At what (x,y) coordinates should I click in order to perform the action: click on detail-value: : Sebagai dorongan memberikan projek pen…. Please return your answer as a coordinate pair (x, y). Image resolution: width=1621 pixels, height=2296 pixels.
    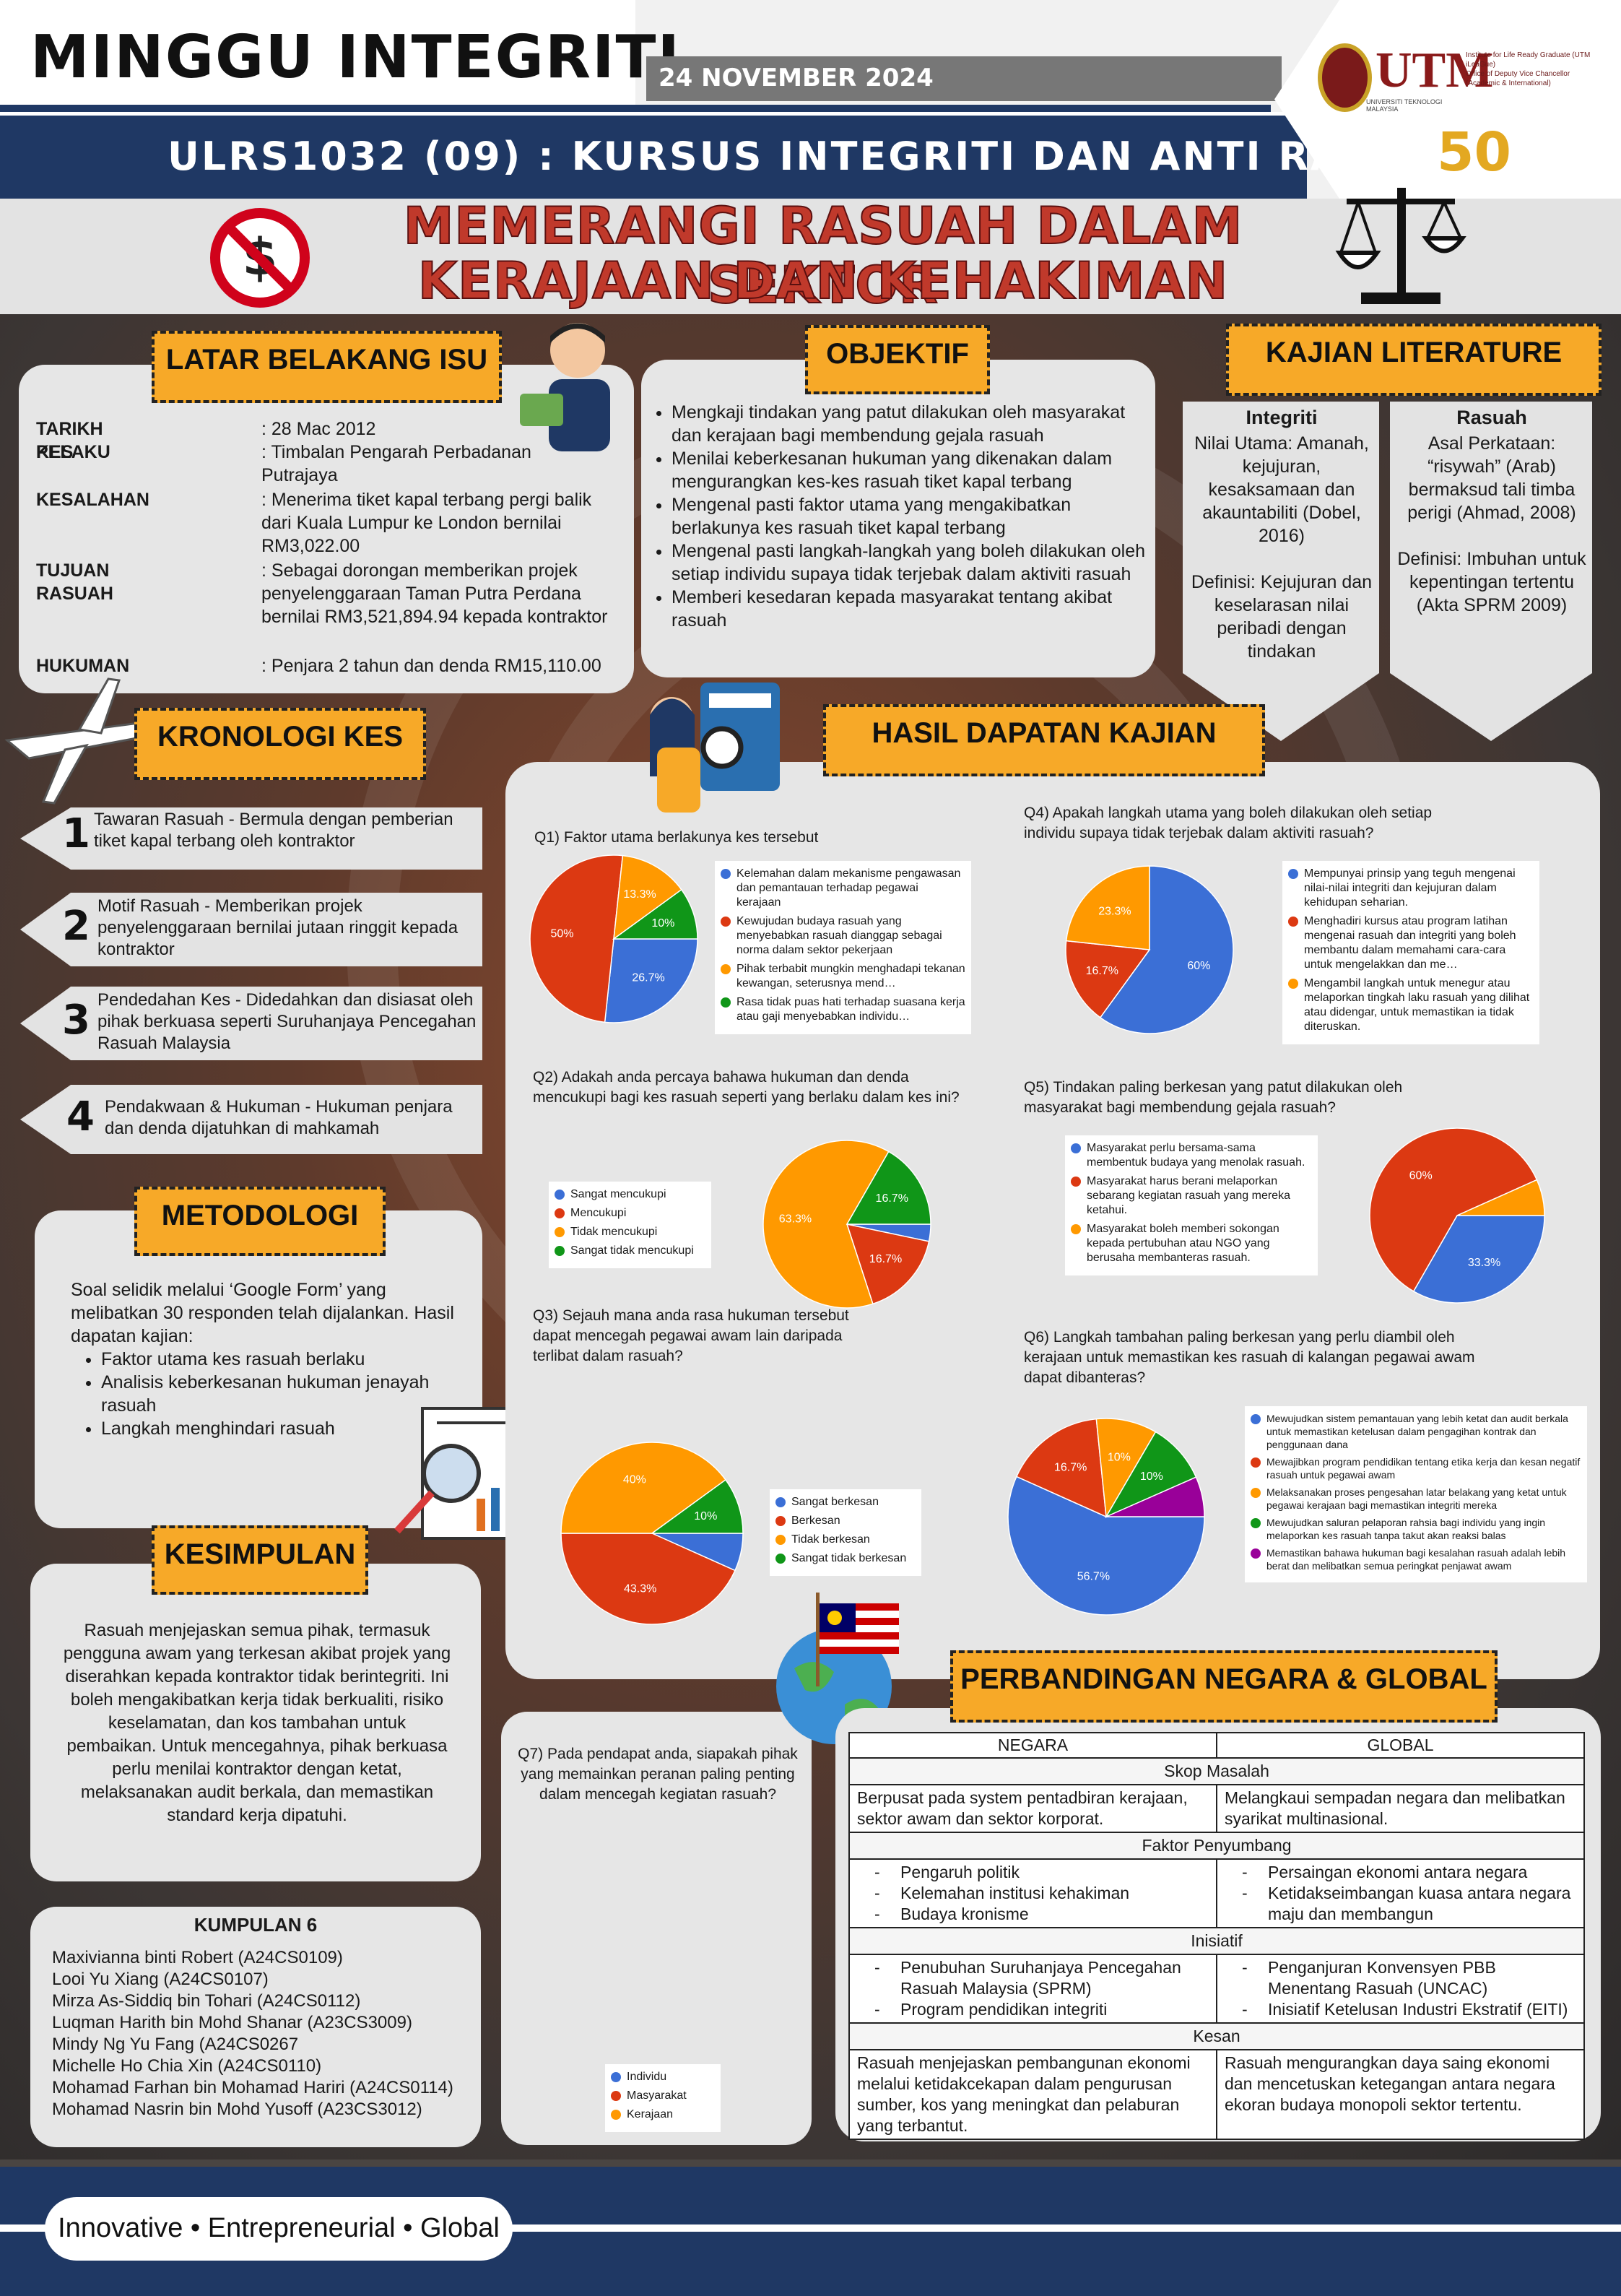
    Looking at the image, I should click on (434, 593).